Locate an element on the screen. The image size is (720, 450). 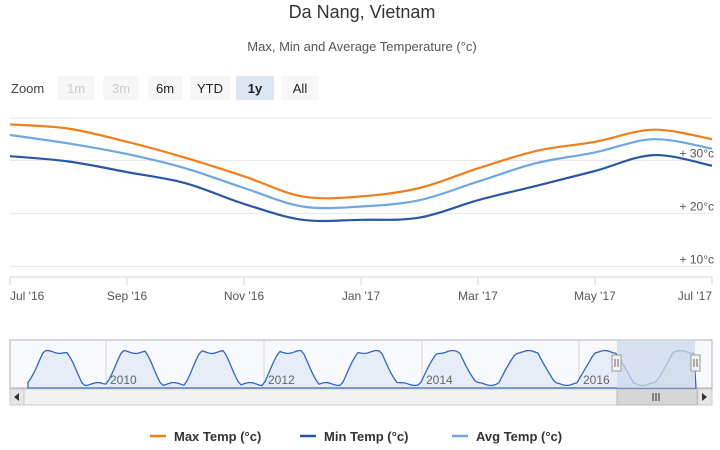
scrollbar-track is located at coordinates (361, 397).